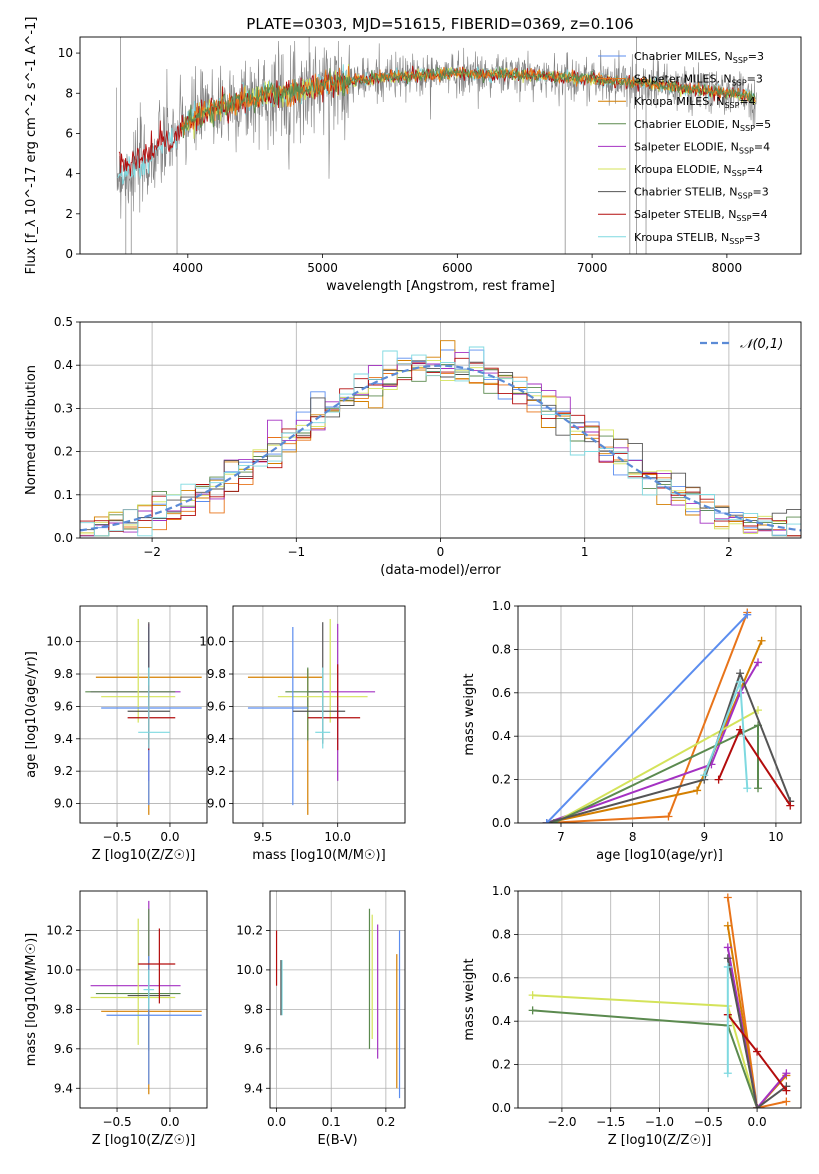 Image resolution: width=819 pixels, height=1174 pixels. I want to click on x-tick-label: 2, so click(729, 552).